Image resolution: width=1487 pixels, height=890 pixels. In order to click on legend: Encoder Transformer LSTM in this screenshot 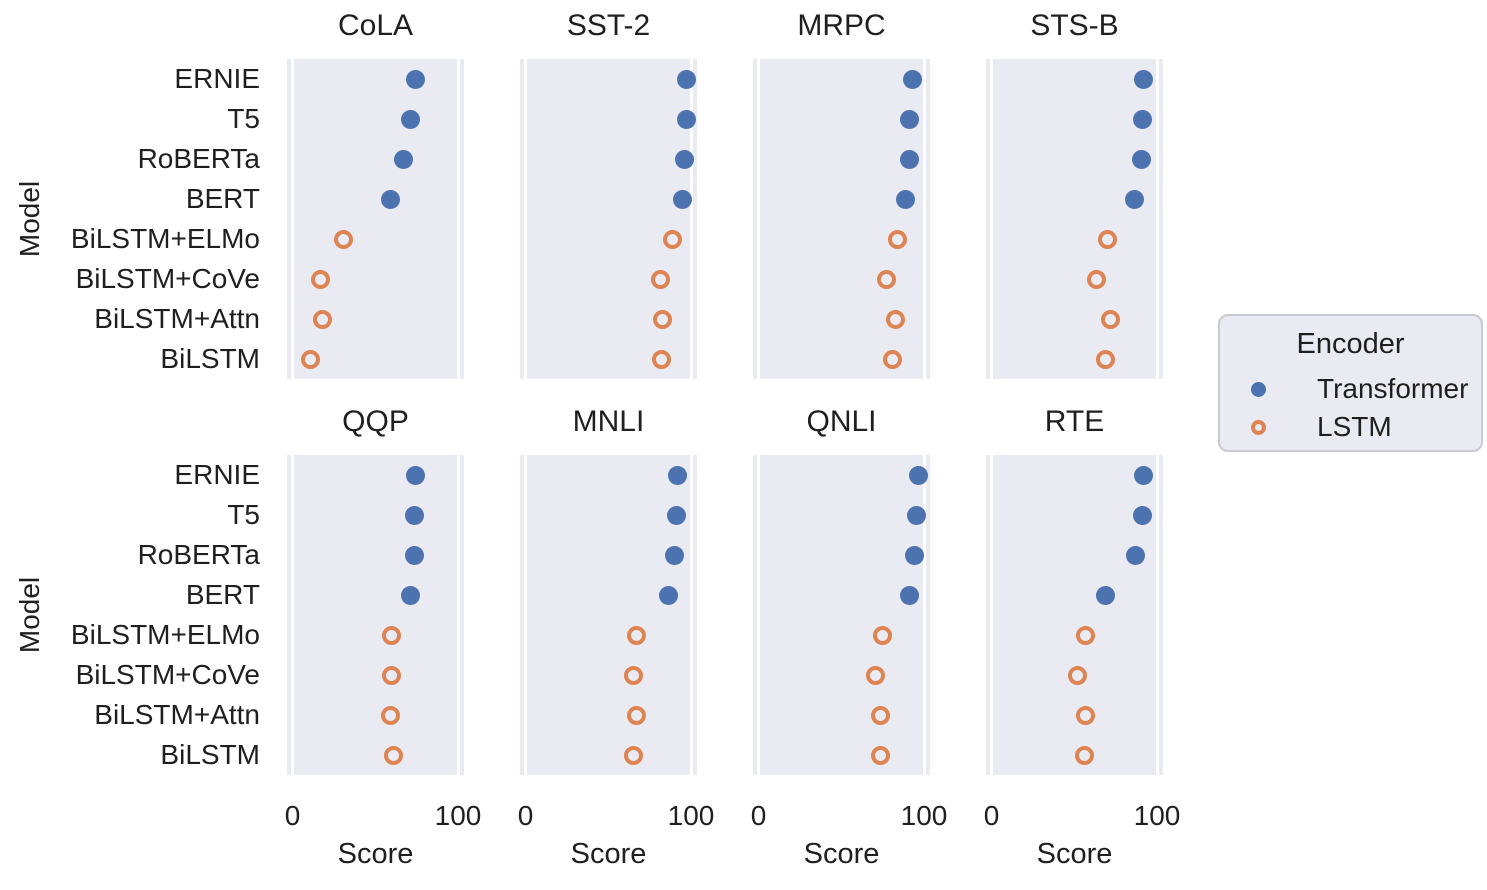, I will do `click(1350, 383)`.